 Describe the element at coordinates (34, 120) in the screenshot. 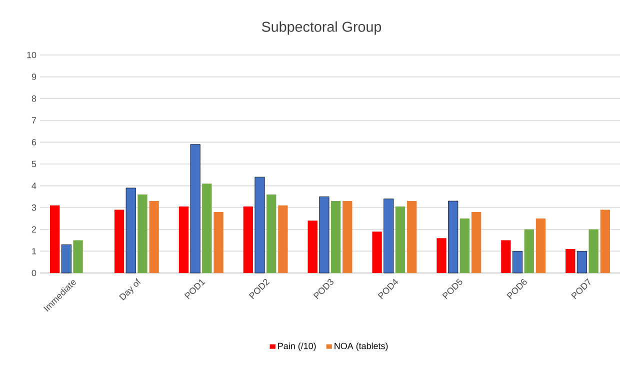

I see `y-tick-label: 7` at that location.